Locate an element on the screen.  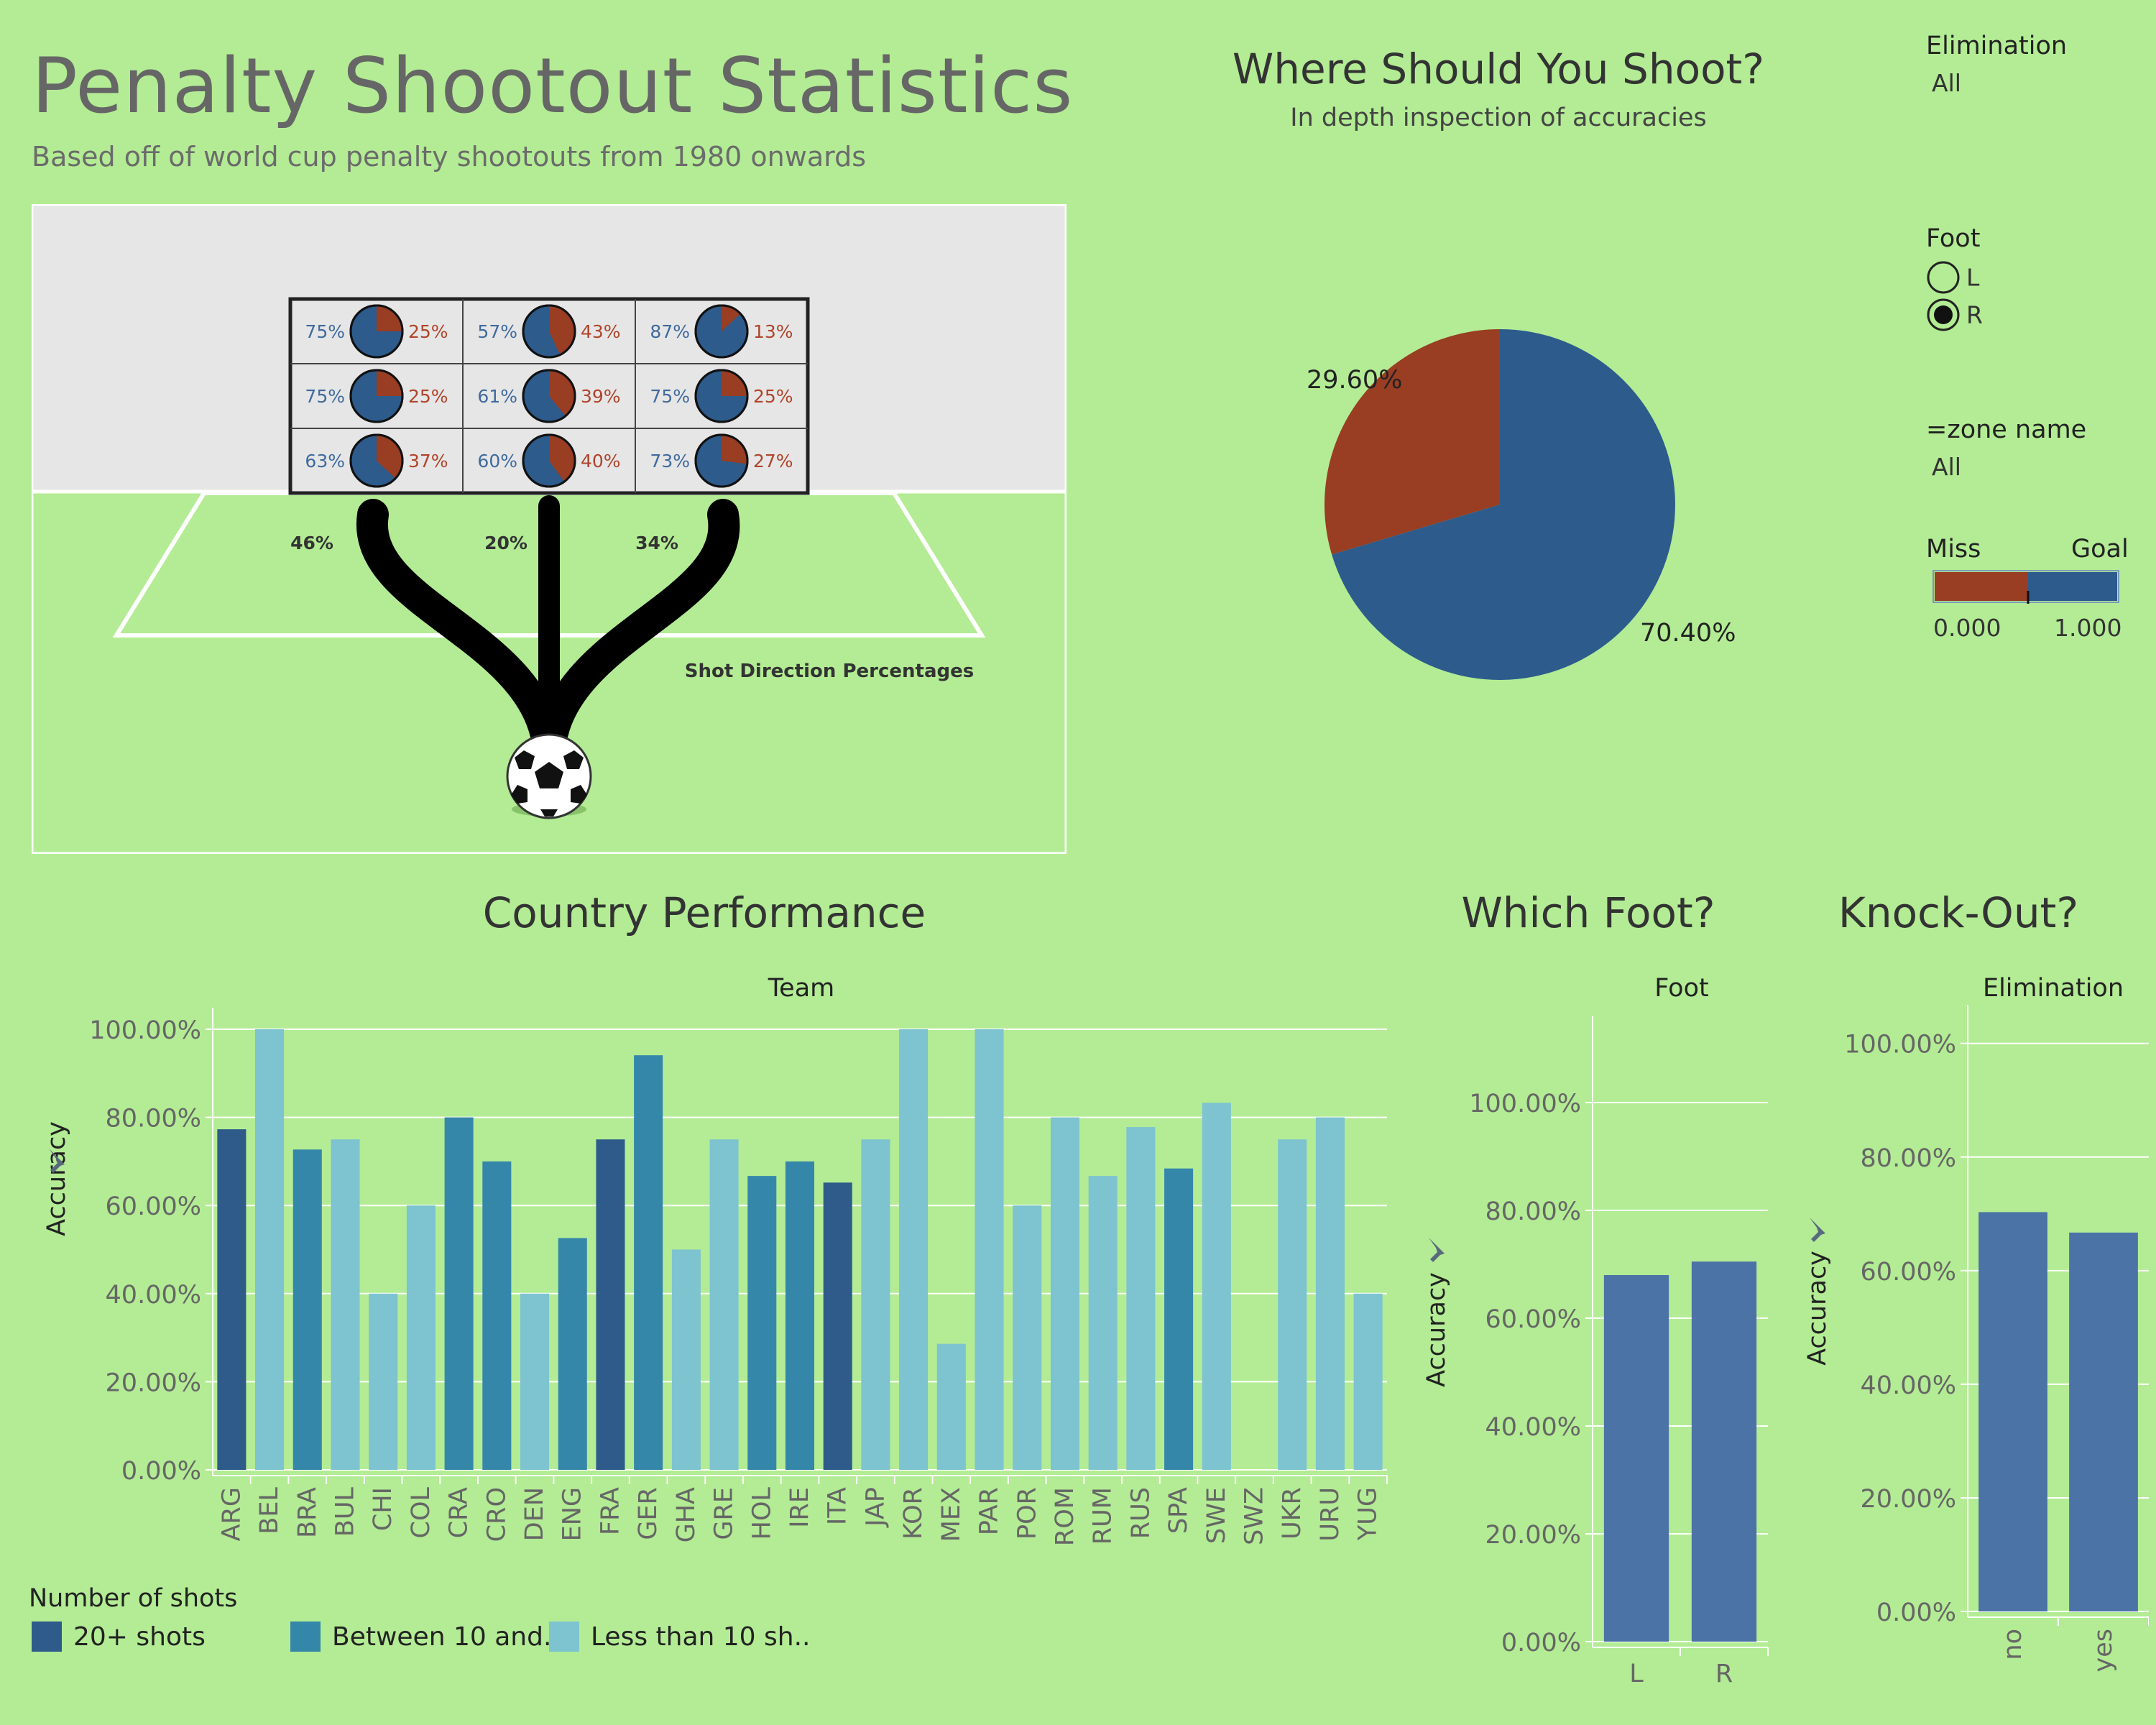
bar-mex is located at coordinates (951, 1406).